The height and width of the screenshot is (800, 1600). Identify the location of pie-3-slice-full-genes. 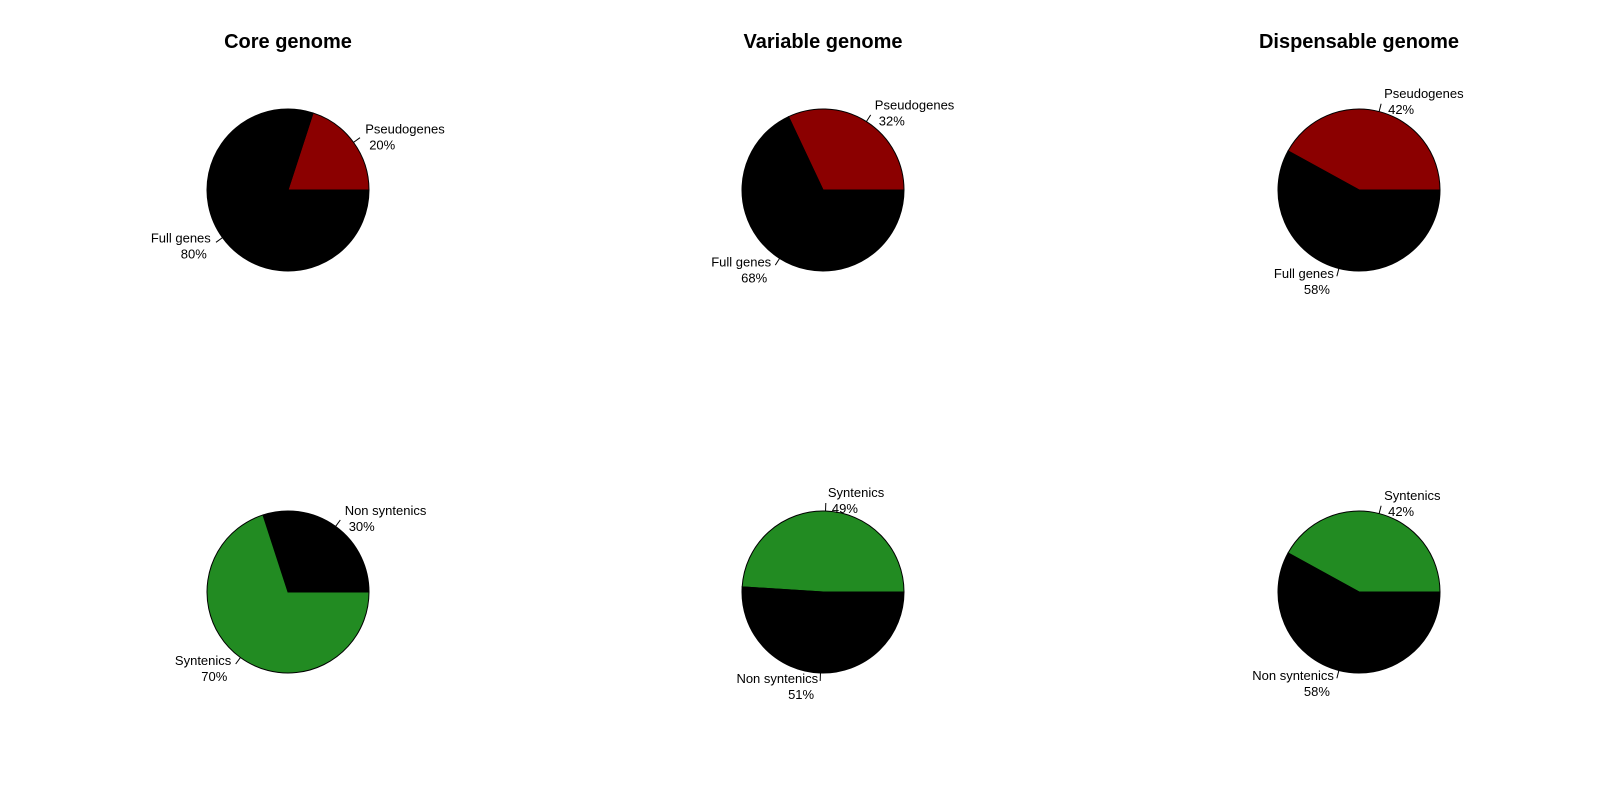
(1359, 211).